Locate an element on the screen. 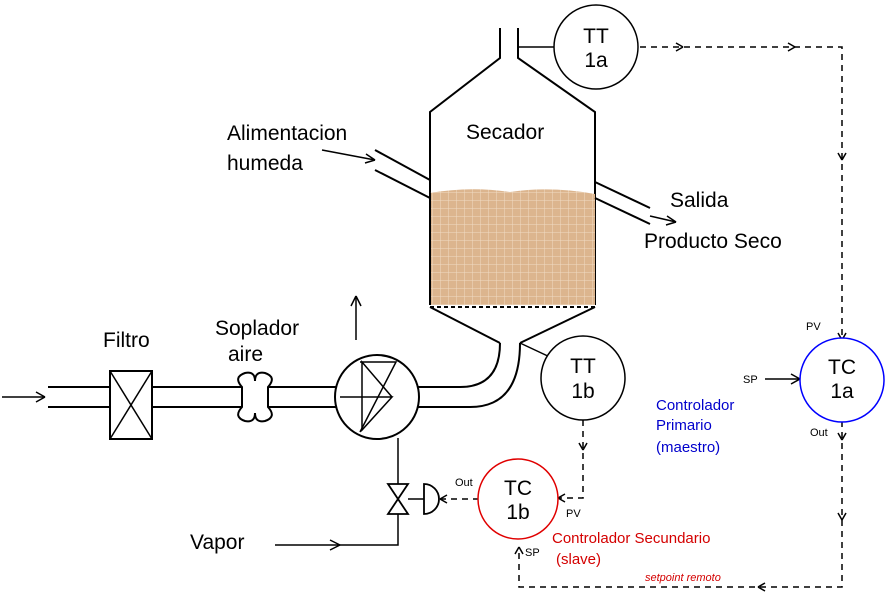  controller-tc1b: TC 1b is located at coordinates (518, 499).